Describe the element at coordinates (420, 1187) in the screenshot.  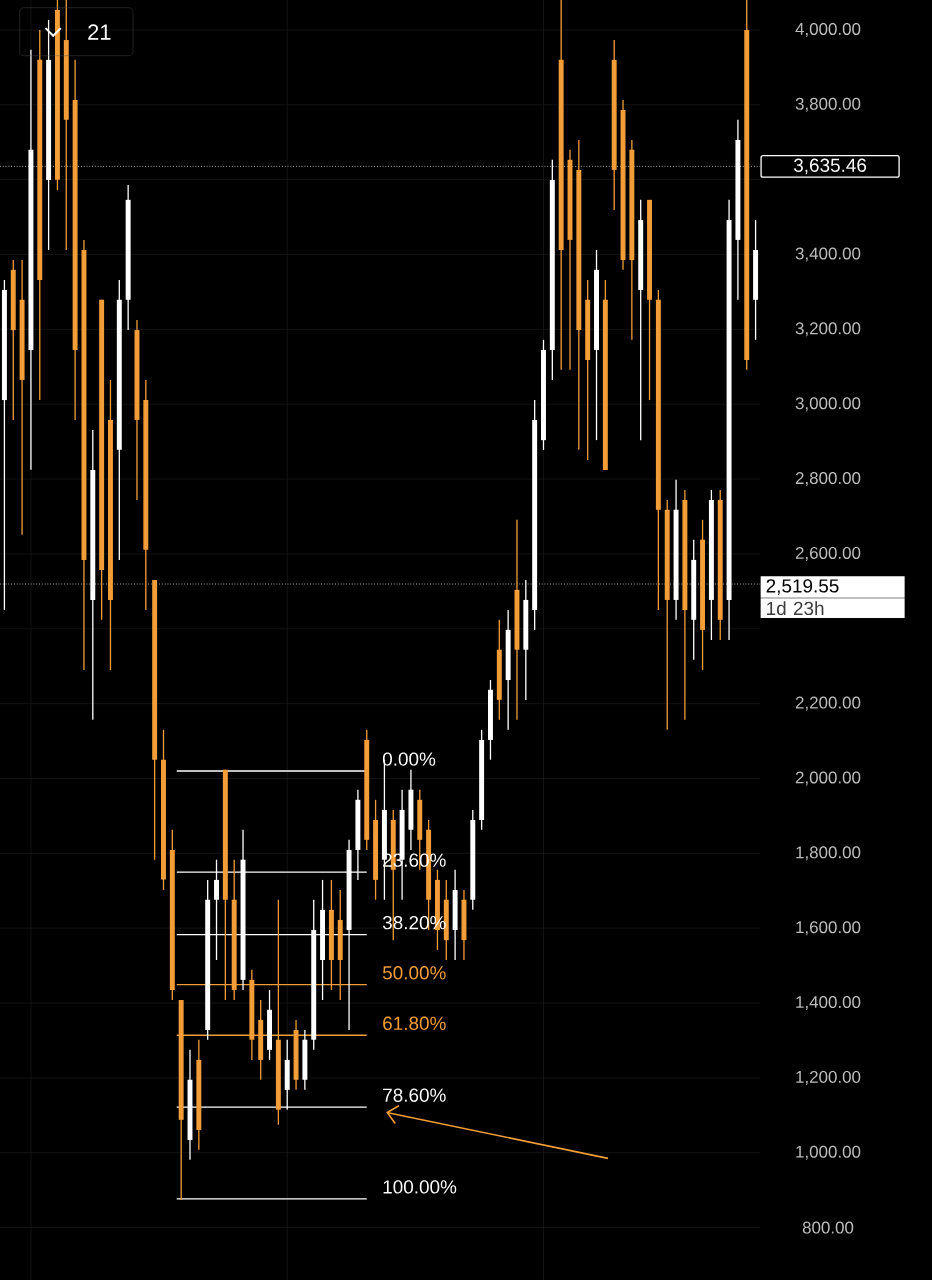
I see `annotation: 100.00%` at that location.